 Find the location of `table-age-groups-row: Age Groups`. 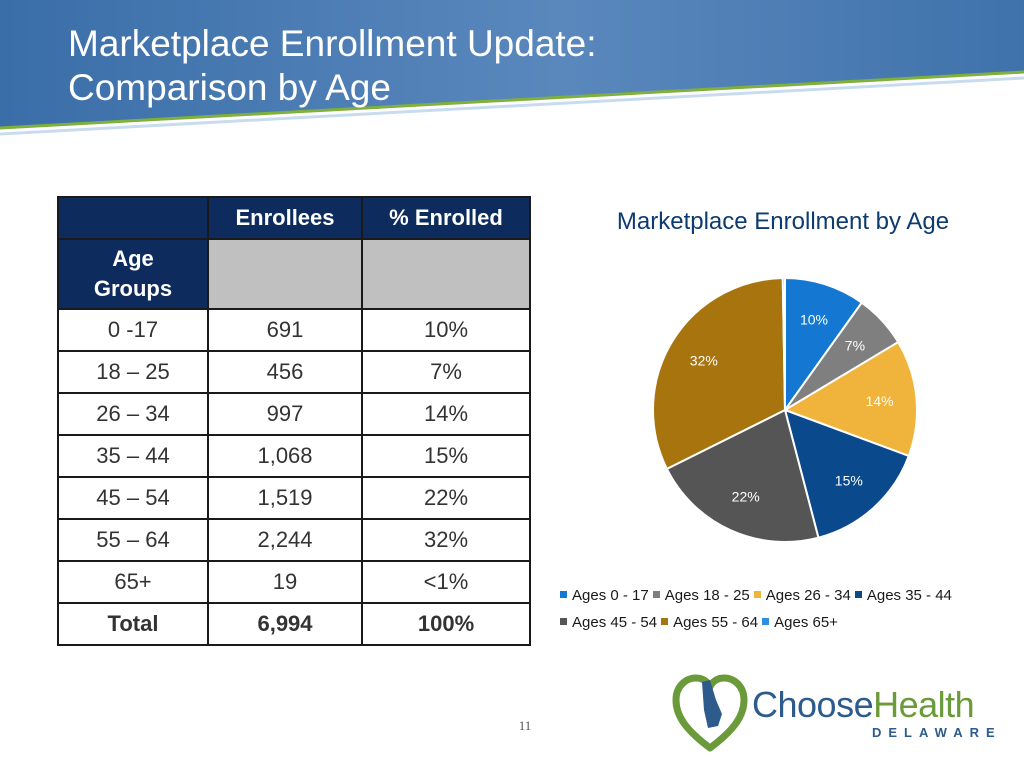

table-age-groups-row: Age Groups is located at coordinates (294, 274).